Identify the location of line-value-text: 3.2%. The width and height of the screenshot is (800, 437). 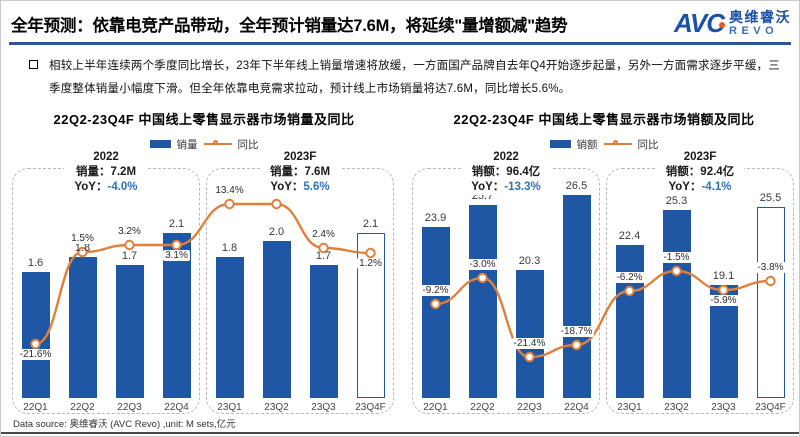
(129, 231).